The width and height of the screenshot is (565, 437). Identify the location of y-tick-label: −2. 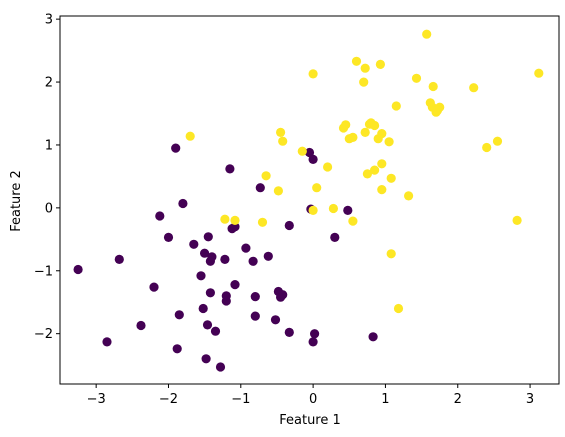
(43, 334).